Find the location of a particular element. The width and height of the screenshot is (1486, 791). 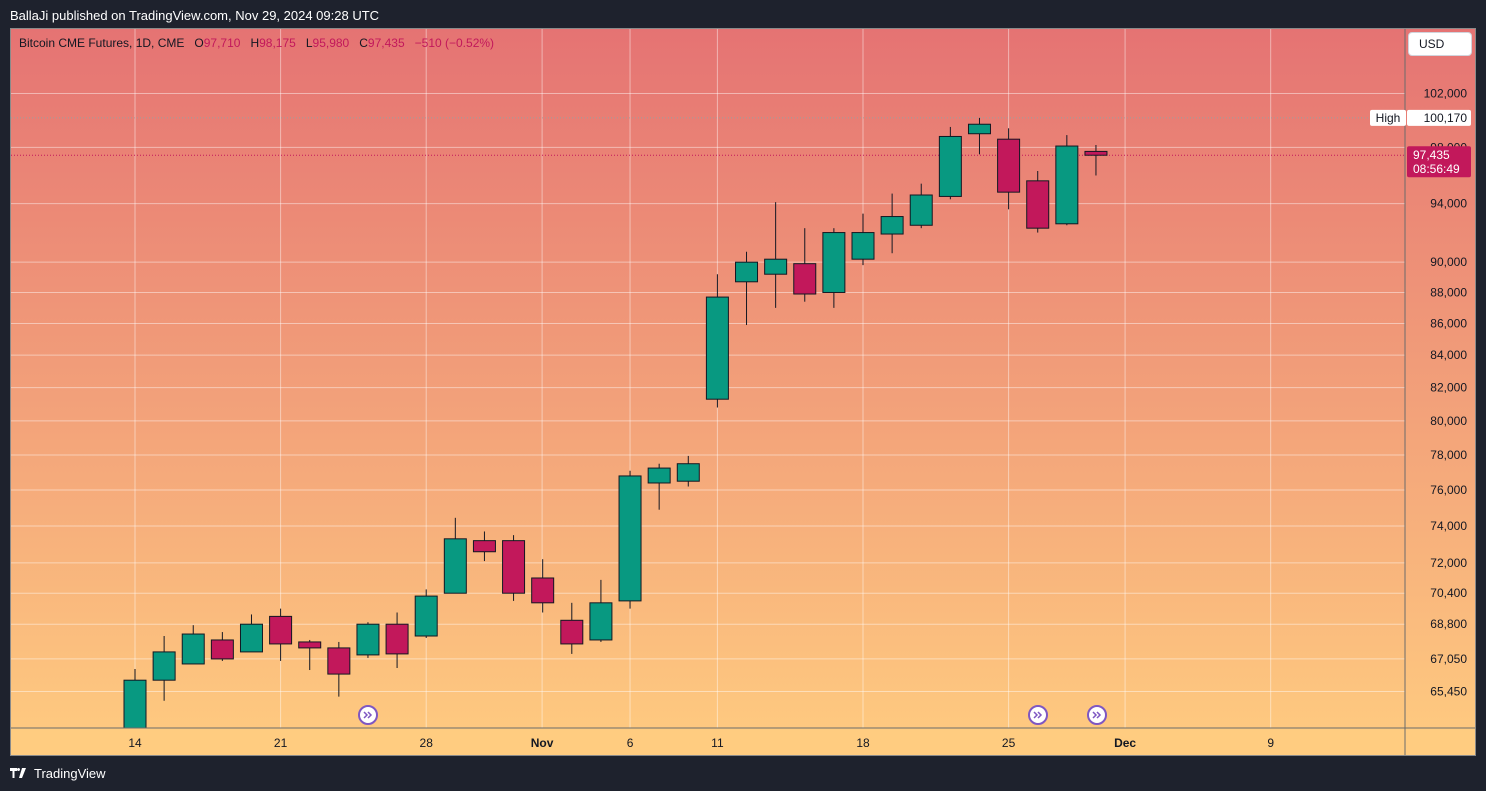

close-label: C is located at coordinates (363, 43).